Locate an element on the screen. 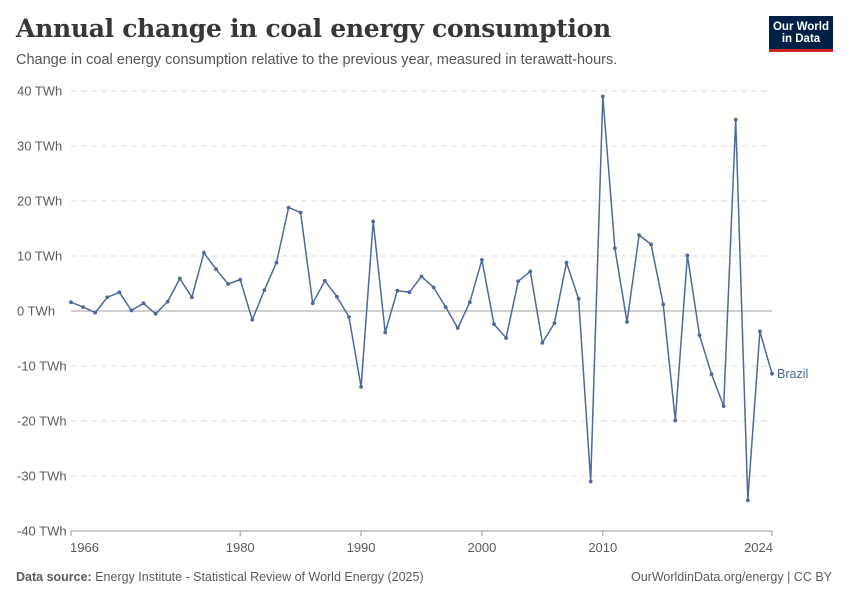 The height and width of the screenshot is (600, 850). logo-line-1: Our World is located at coordinates (800, 27).